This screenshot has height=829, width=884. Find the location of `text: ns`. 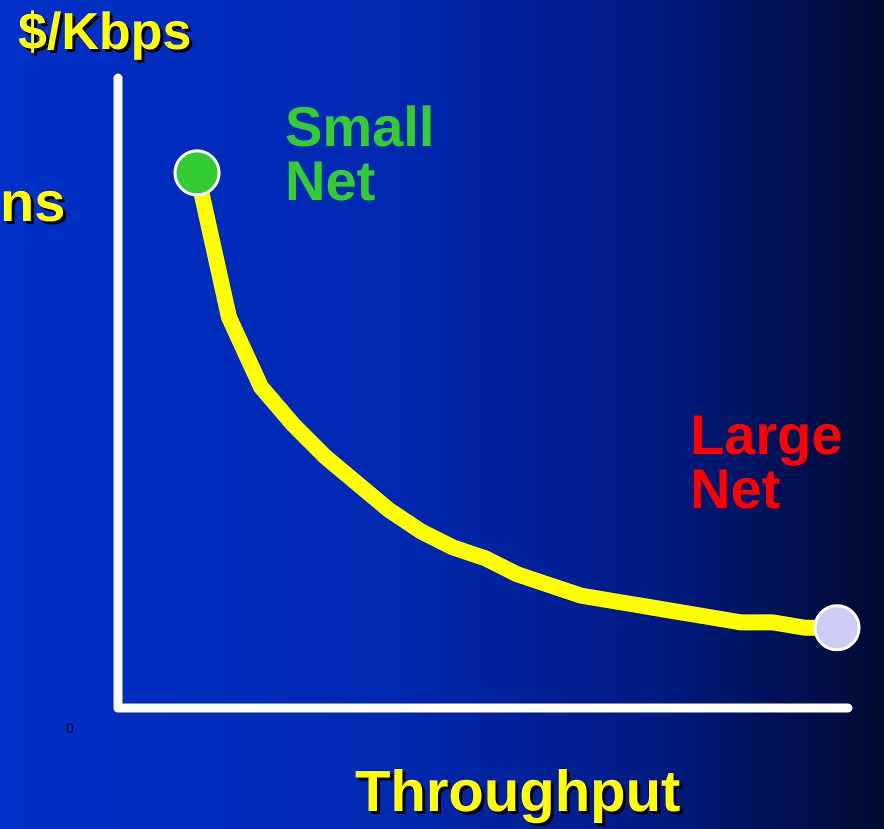

text: ns is located at coordinates (33, 201).